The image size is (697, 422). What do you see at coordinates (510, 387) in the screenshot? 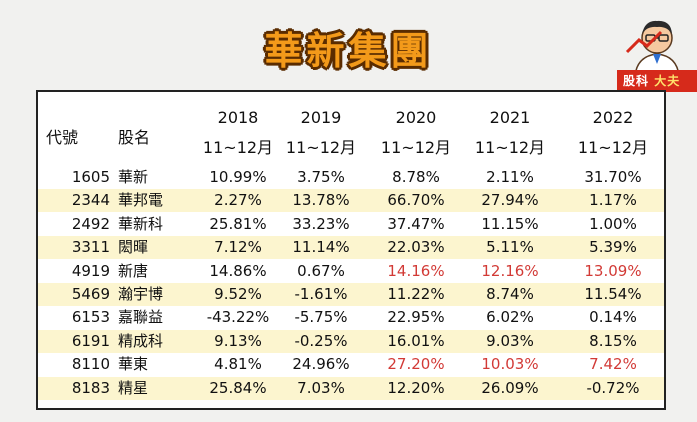
I see `value-cell: 26.09%` at bounding box center [510, 387].